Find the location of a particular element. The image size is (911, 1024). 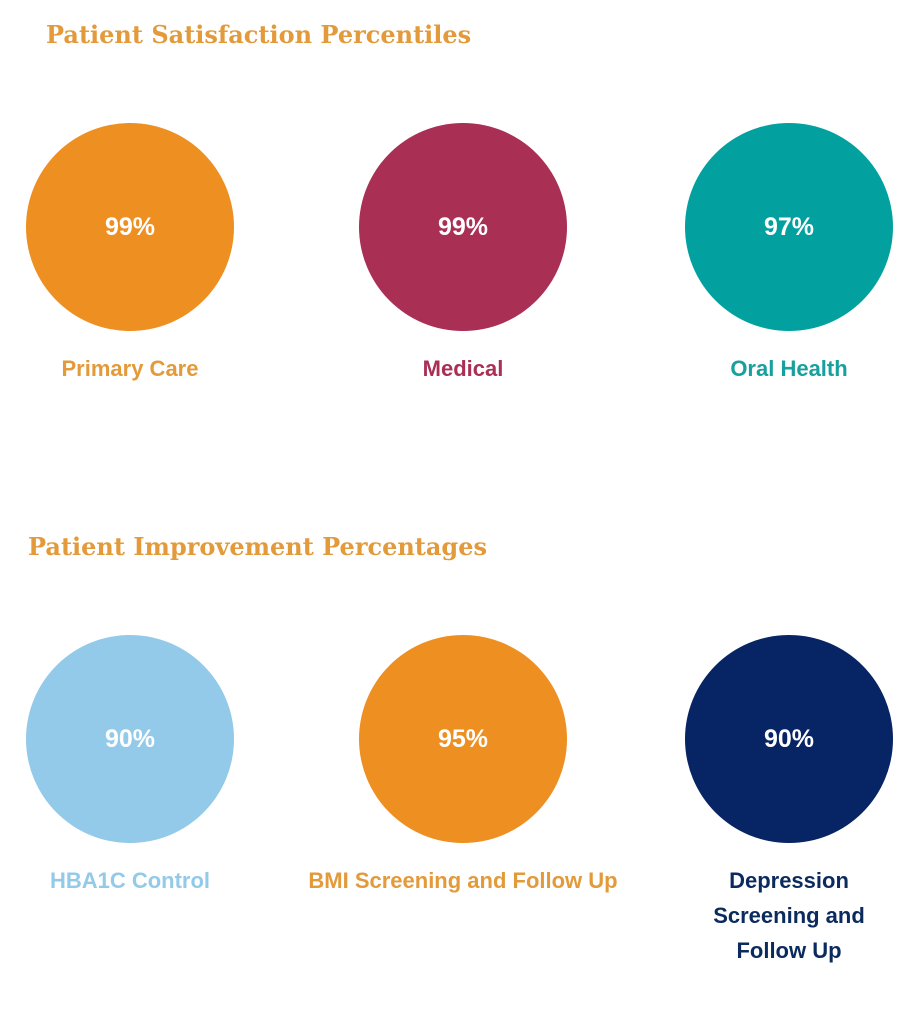

improvement-title: Patient Improvement Percentages is located at coordinates (257, 546).